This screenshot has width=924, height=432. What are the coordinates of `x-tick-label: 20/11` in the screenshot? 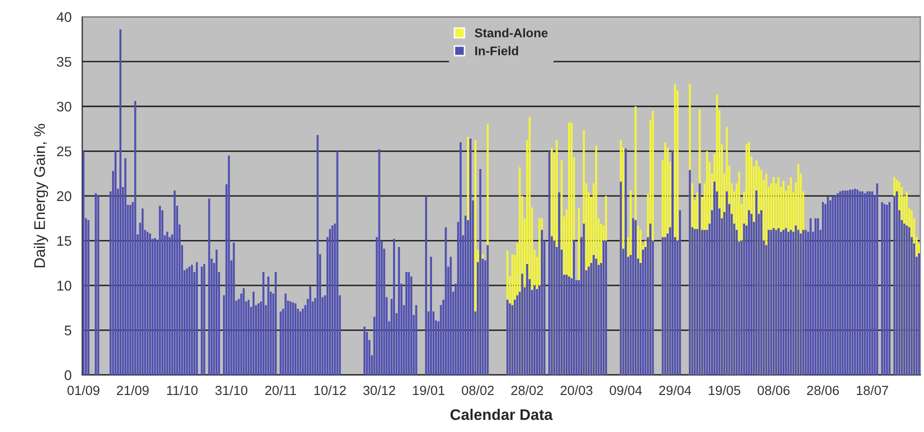 It's located at (280, 390).